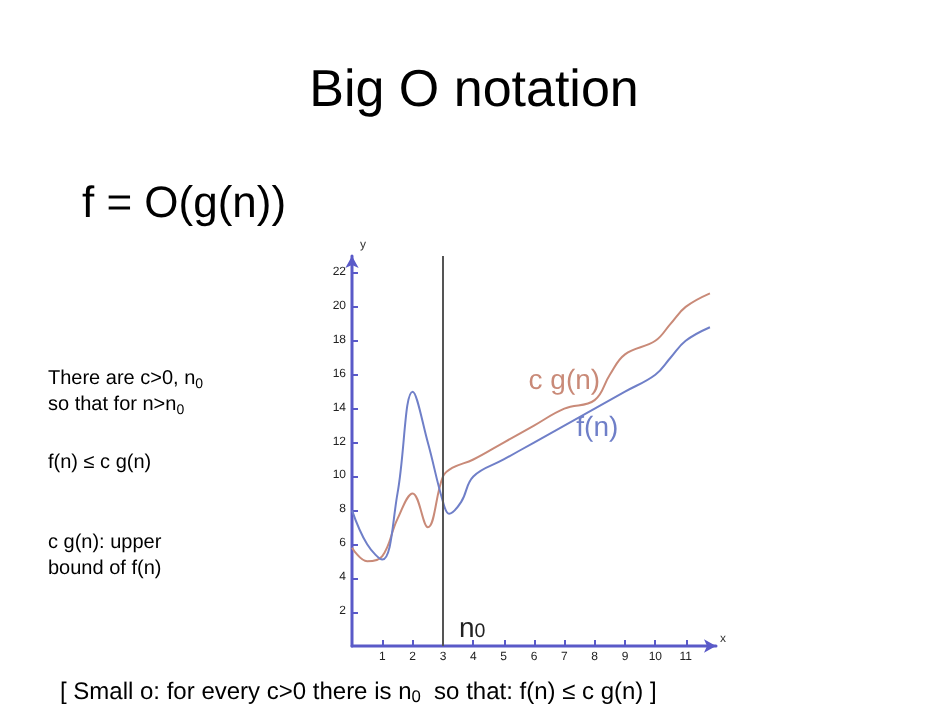 The width and height of the screenshot is (948, 710). Describe the element at coordinates (105, 556) in the screenshot. I see `text: c g(n): upper bound of f(n)` at that location.